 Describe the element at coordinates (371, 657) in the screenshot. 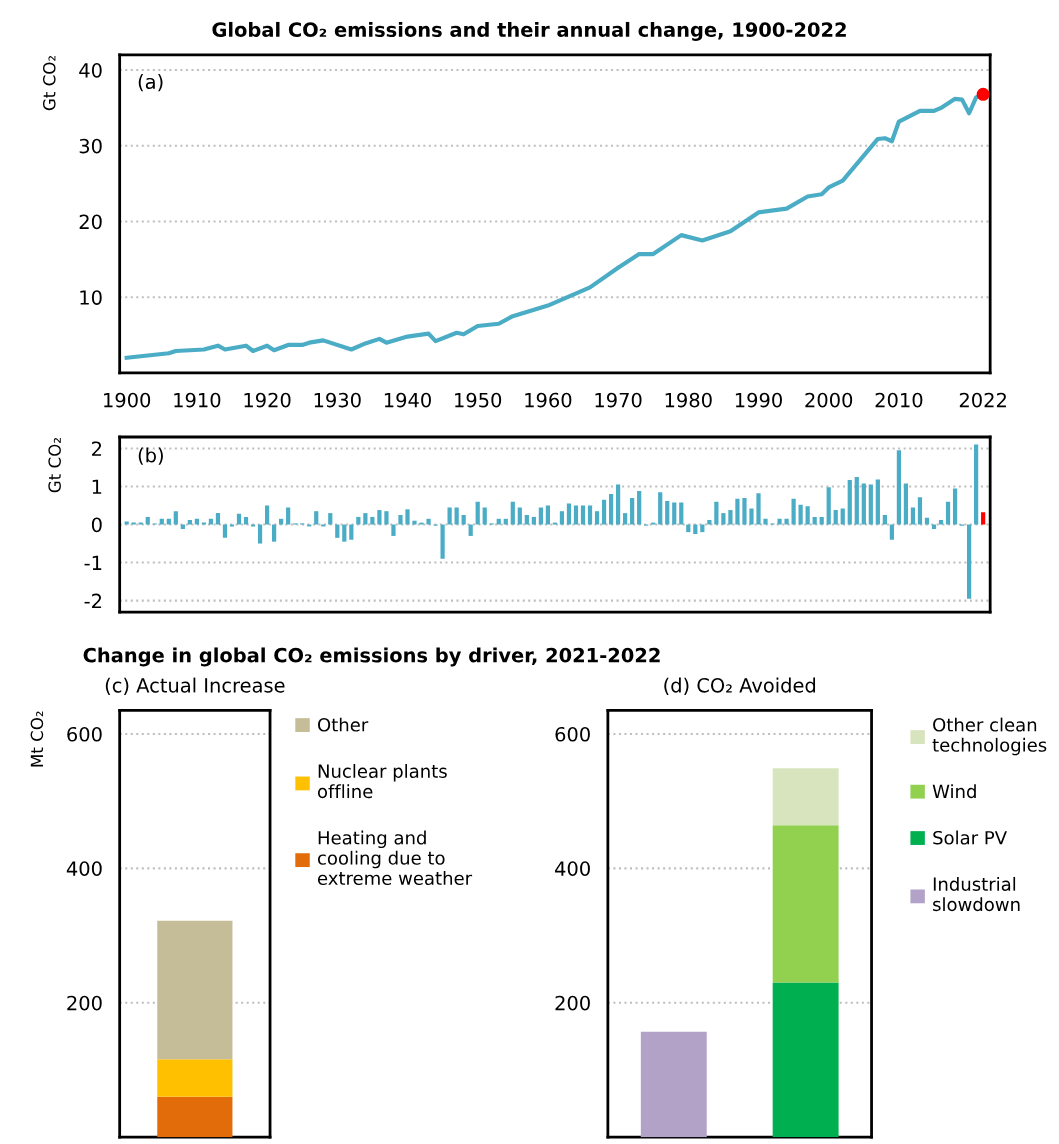

I see `text: Change in global CO₂ emissions by driver, 2021-2022` at that location.